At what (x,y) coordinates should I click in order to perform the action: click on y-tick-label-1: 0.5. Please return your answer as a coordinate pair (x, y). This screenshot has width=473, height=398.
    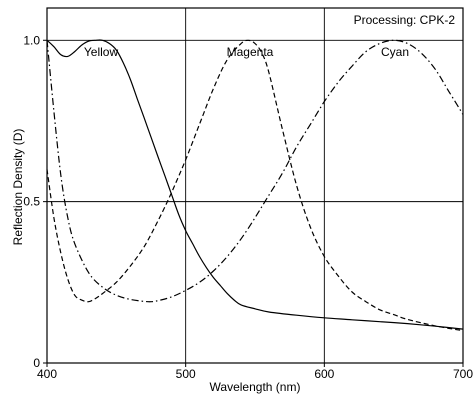
    Looking at the image, I should click on (31, 202).